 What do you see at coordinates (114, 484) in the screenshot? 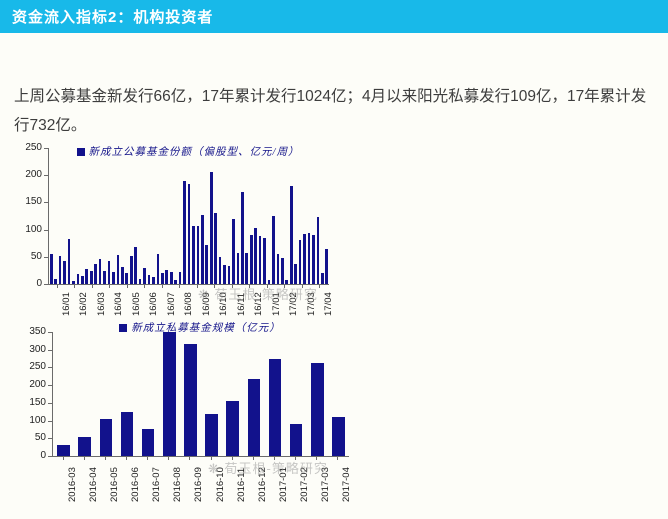
I see `x-axis-tick-label: 2016-05` at bounding box center [114, 484].